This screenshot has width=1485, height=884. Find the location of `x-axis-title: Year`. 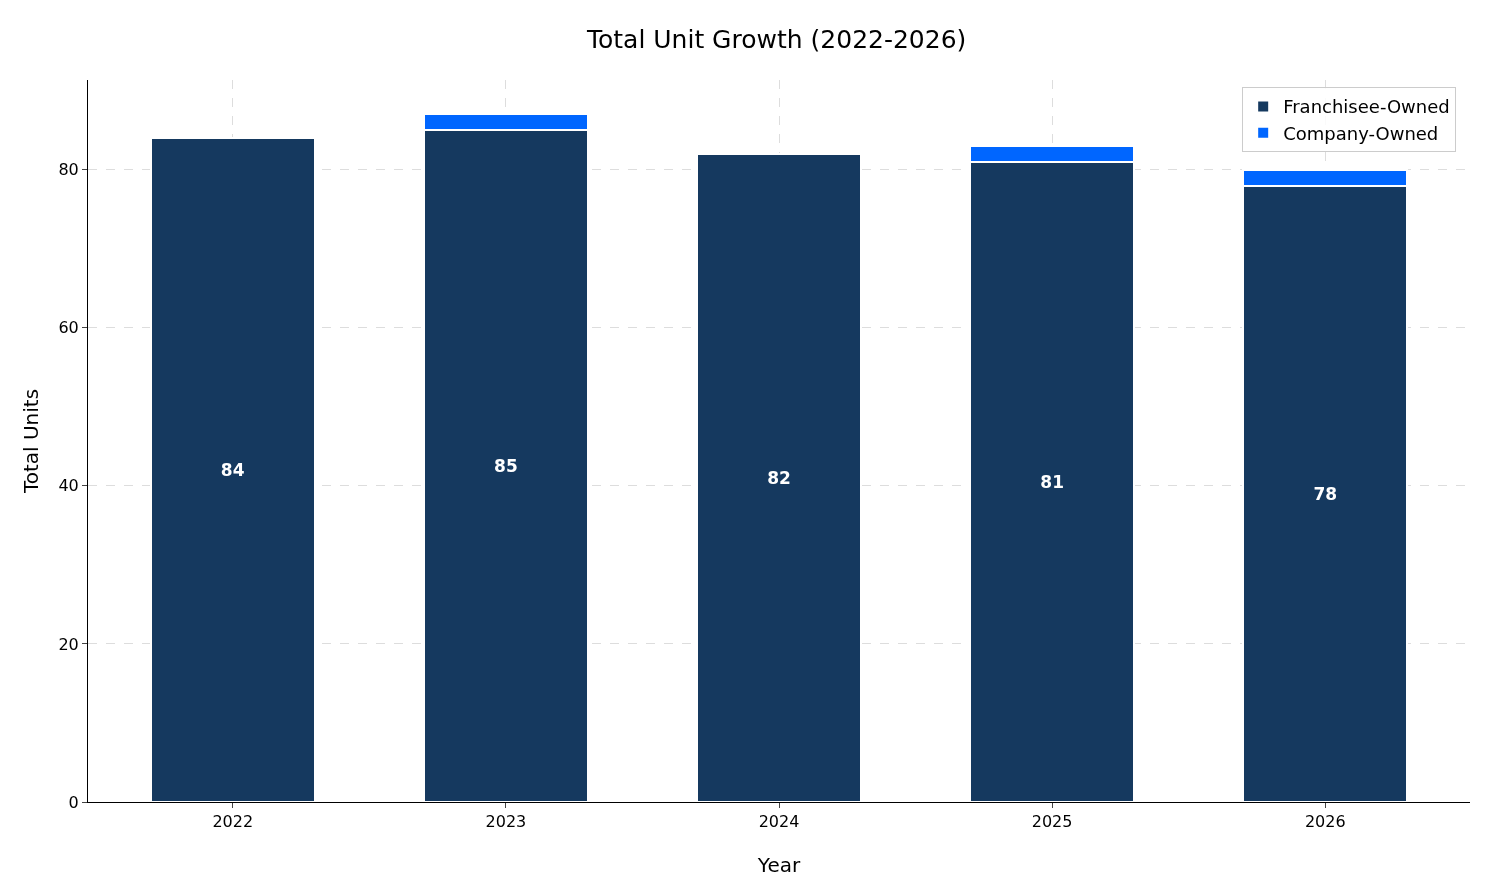

x-axis-title: Year is located at coordinates (778, 865).